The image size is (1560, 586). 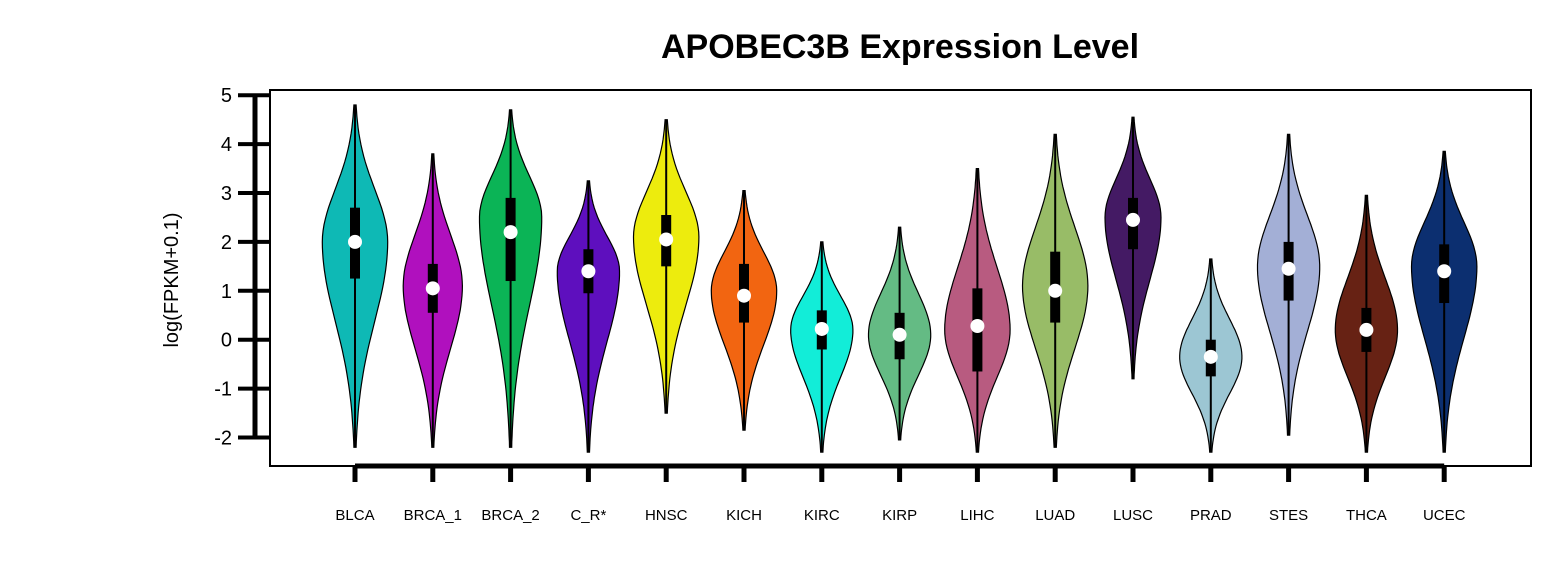 What do you see at coordinates (666, 266) in the screenshot?
I see `violin-hnsc` at bounding box center [666, 266].